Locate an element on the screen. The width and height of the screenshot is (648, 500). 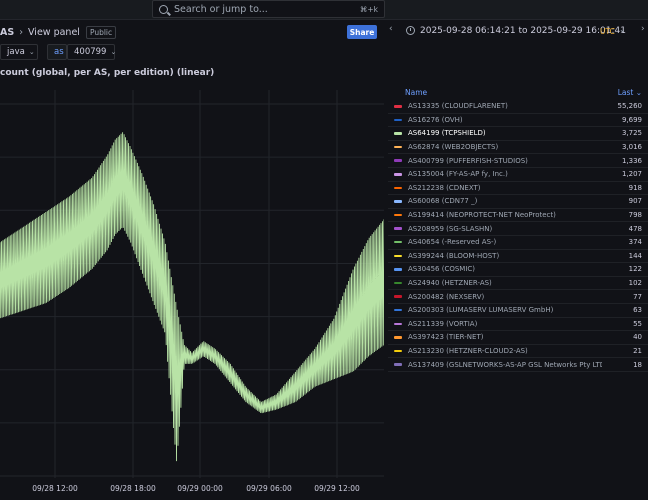
legend-item-last: 1,336 is located at coordinates (631, 160).